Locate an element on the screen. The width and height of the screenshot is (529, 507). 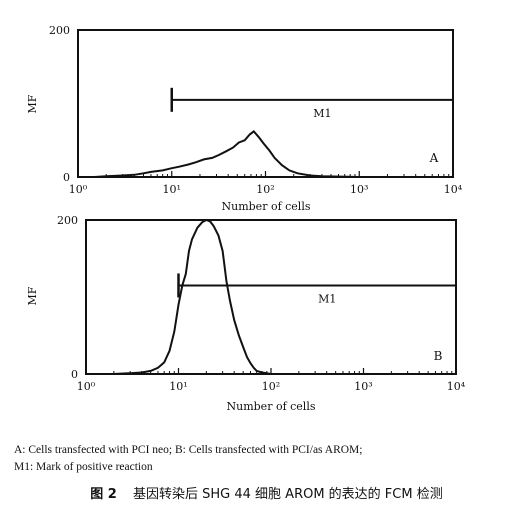
y-axis-title-b: MF is located at coordinates (32, 295).